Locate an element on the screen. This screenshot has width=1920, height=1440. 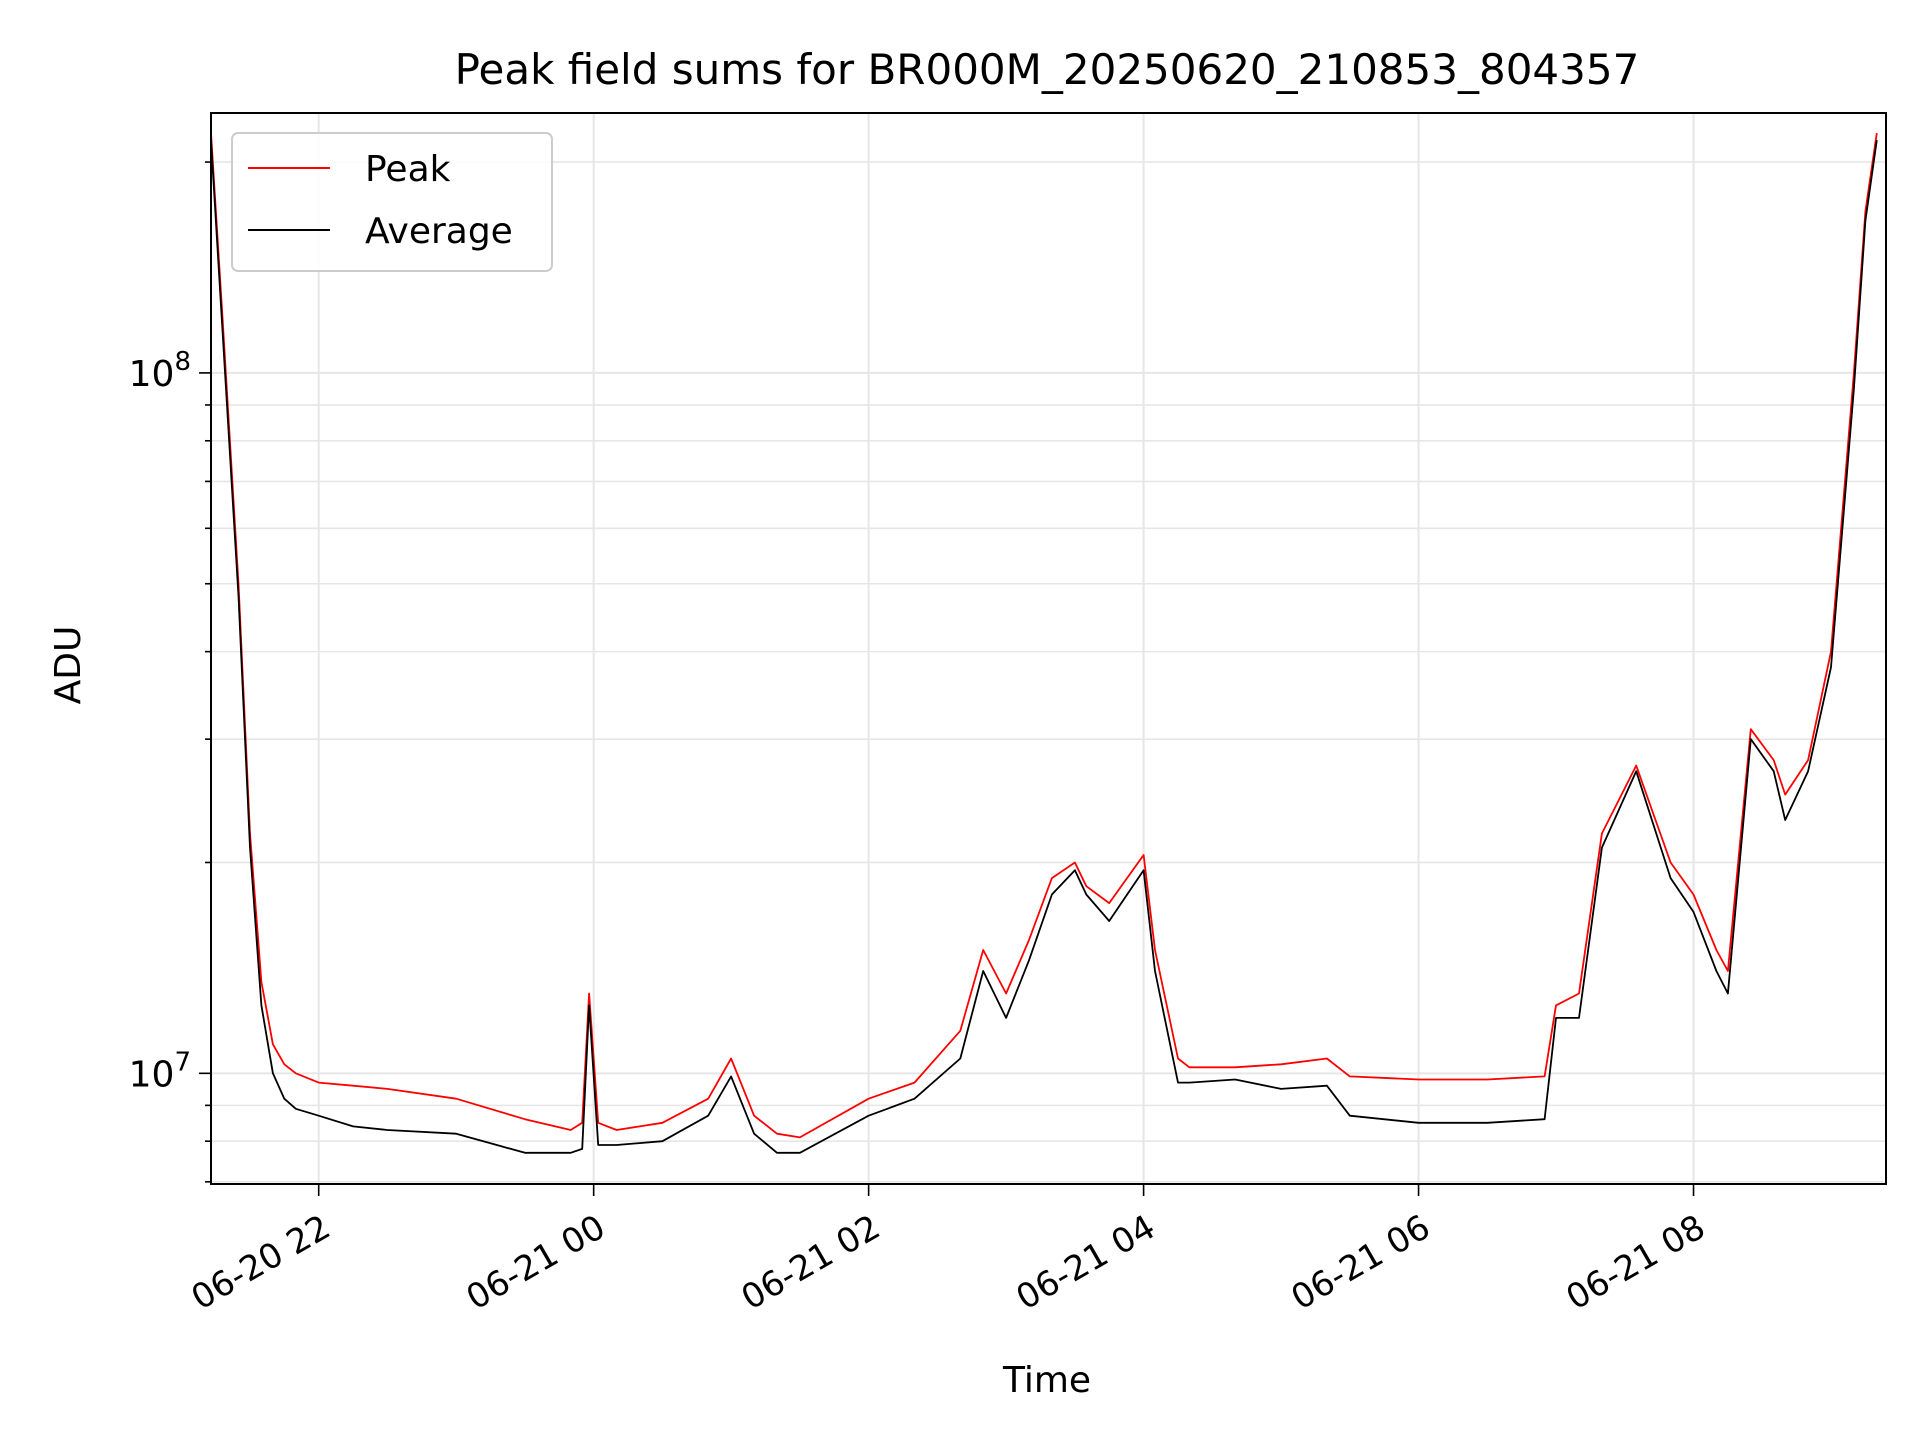
y-tick-label-exponent: 8 is located at coordinates (182, 362).